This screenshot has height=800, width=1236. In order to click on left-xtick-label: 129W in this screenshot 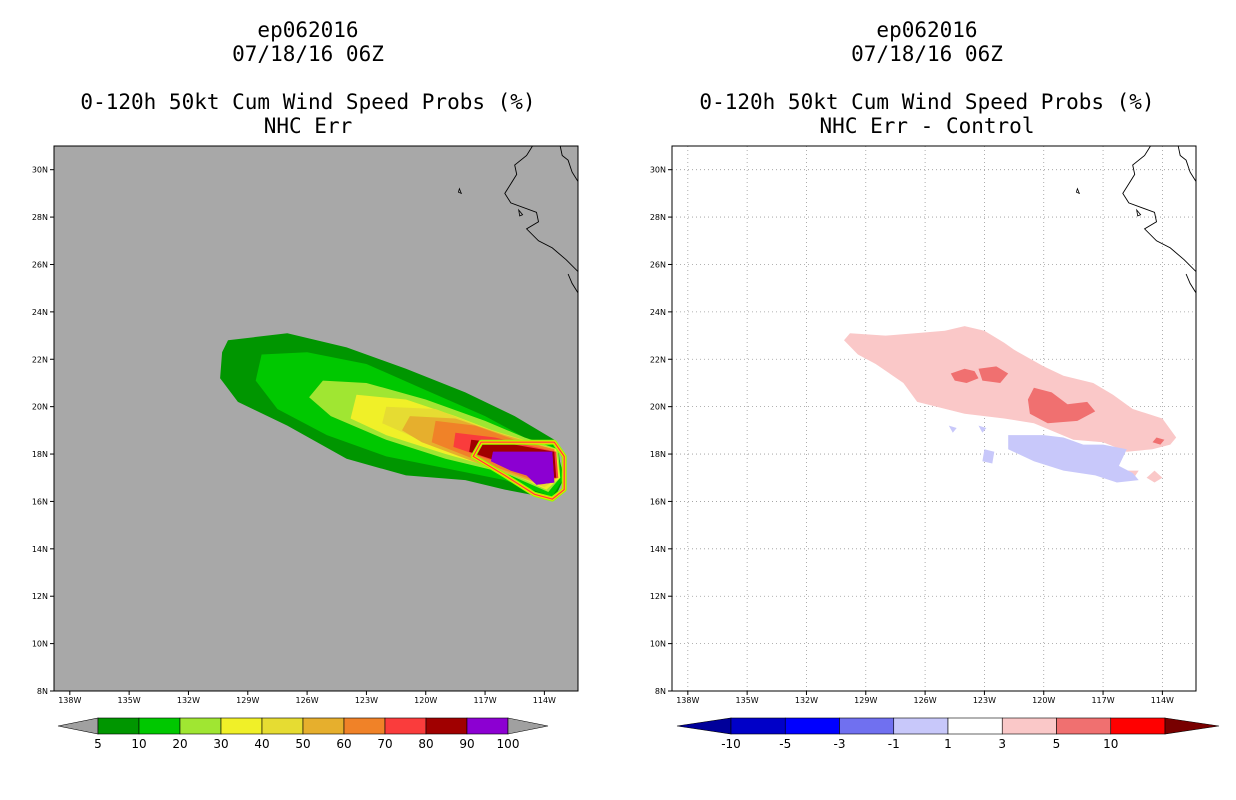, I will do `click(247, 700)`.